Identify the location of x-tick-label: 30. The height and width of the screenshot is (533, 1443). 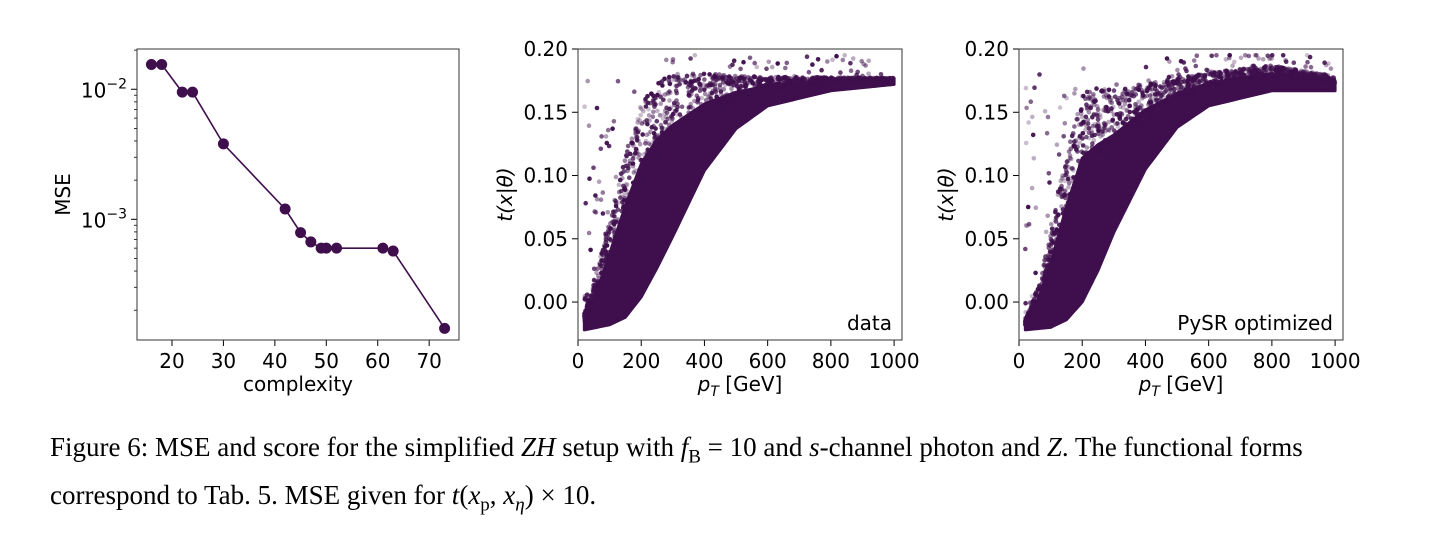
(223, 361).